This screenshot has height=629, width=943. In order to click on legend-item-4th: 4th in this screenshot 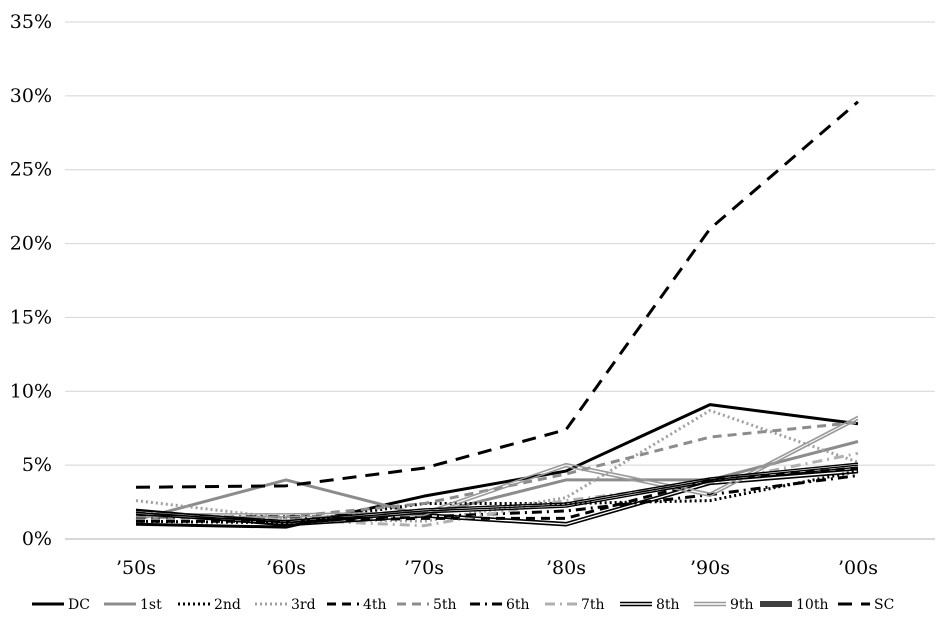, I will do `click(357, 605)`.